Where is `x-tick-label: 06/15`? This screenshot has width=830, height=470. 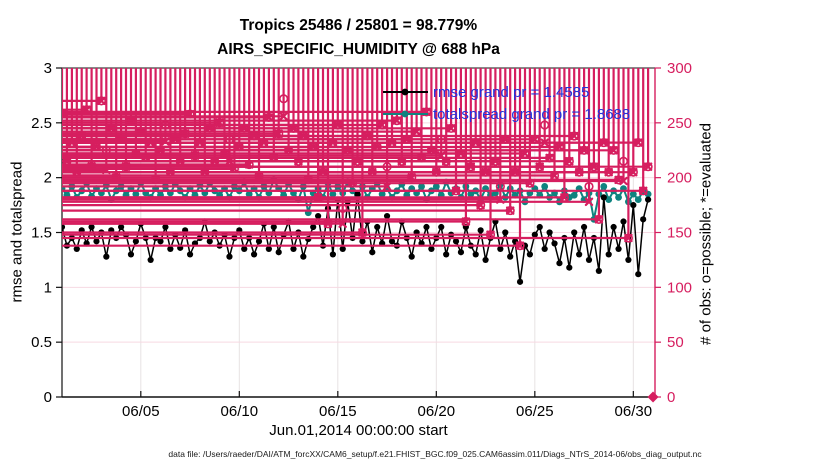
x-tick-label: 06/15 is located at coordinates (338, 411).